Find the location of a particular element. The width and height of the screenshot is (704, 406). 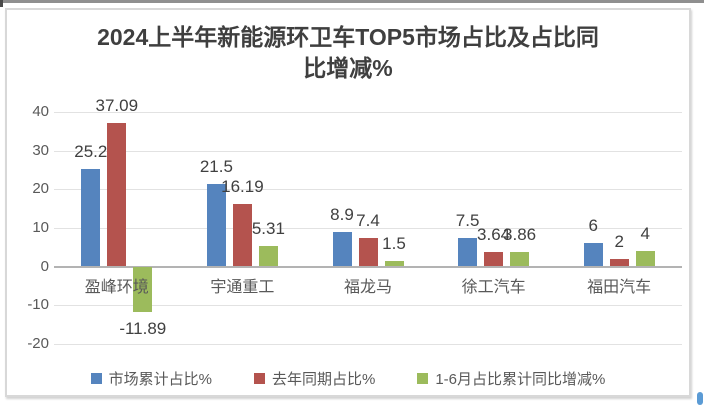

bar-市场累计占比%-宇通重工 is located at coordinates (216, 225).